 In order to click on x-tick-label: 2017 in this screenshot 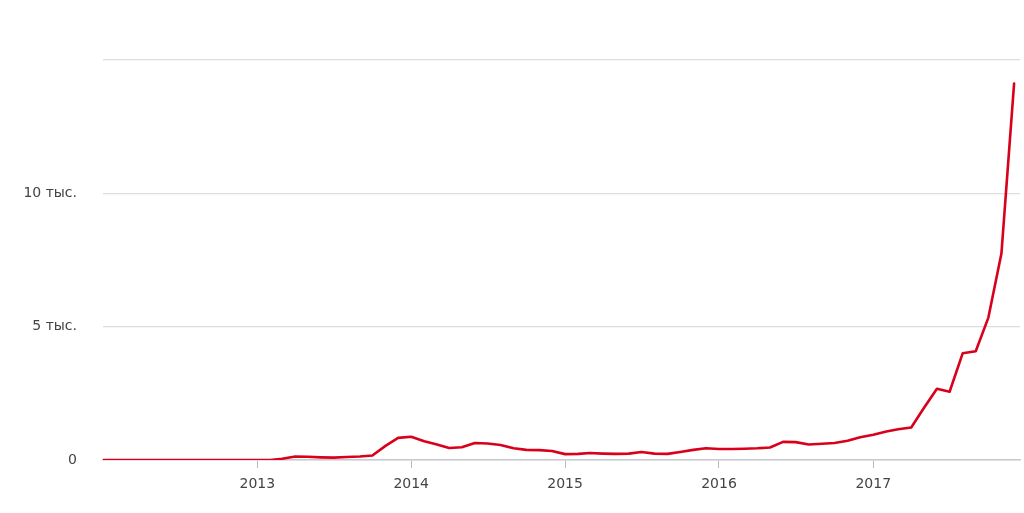, I will do `click(873, 483)`.